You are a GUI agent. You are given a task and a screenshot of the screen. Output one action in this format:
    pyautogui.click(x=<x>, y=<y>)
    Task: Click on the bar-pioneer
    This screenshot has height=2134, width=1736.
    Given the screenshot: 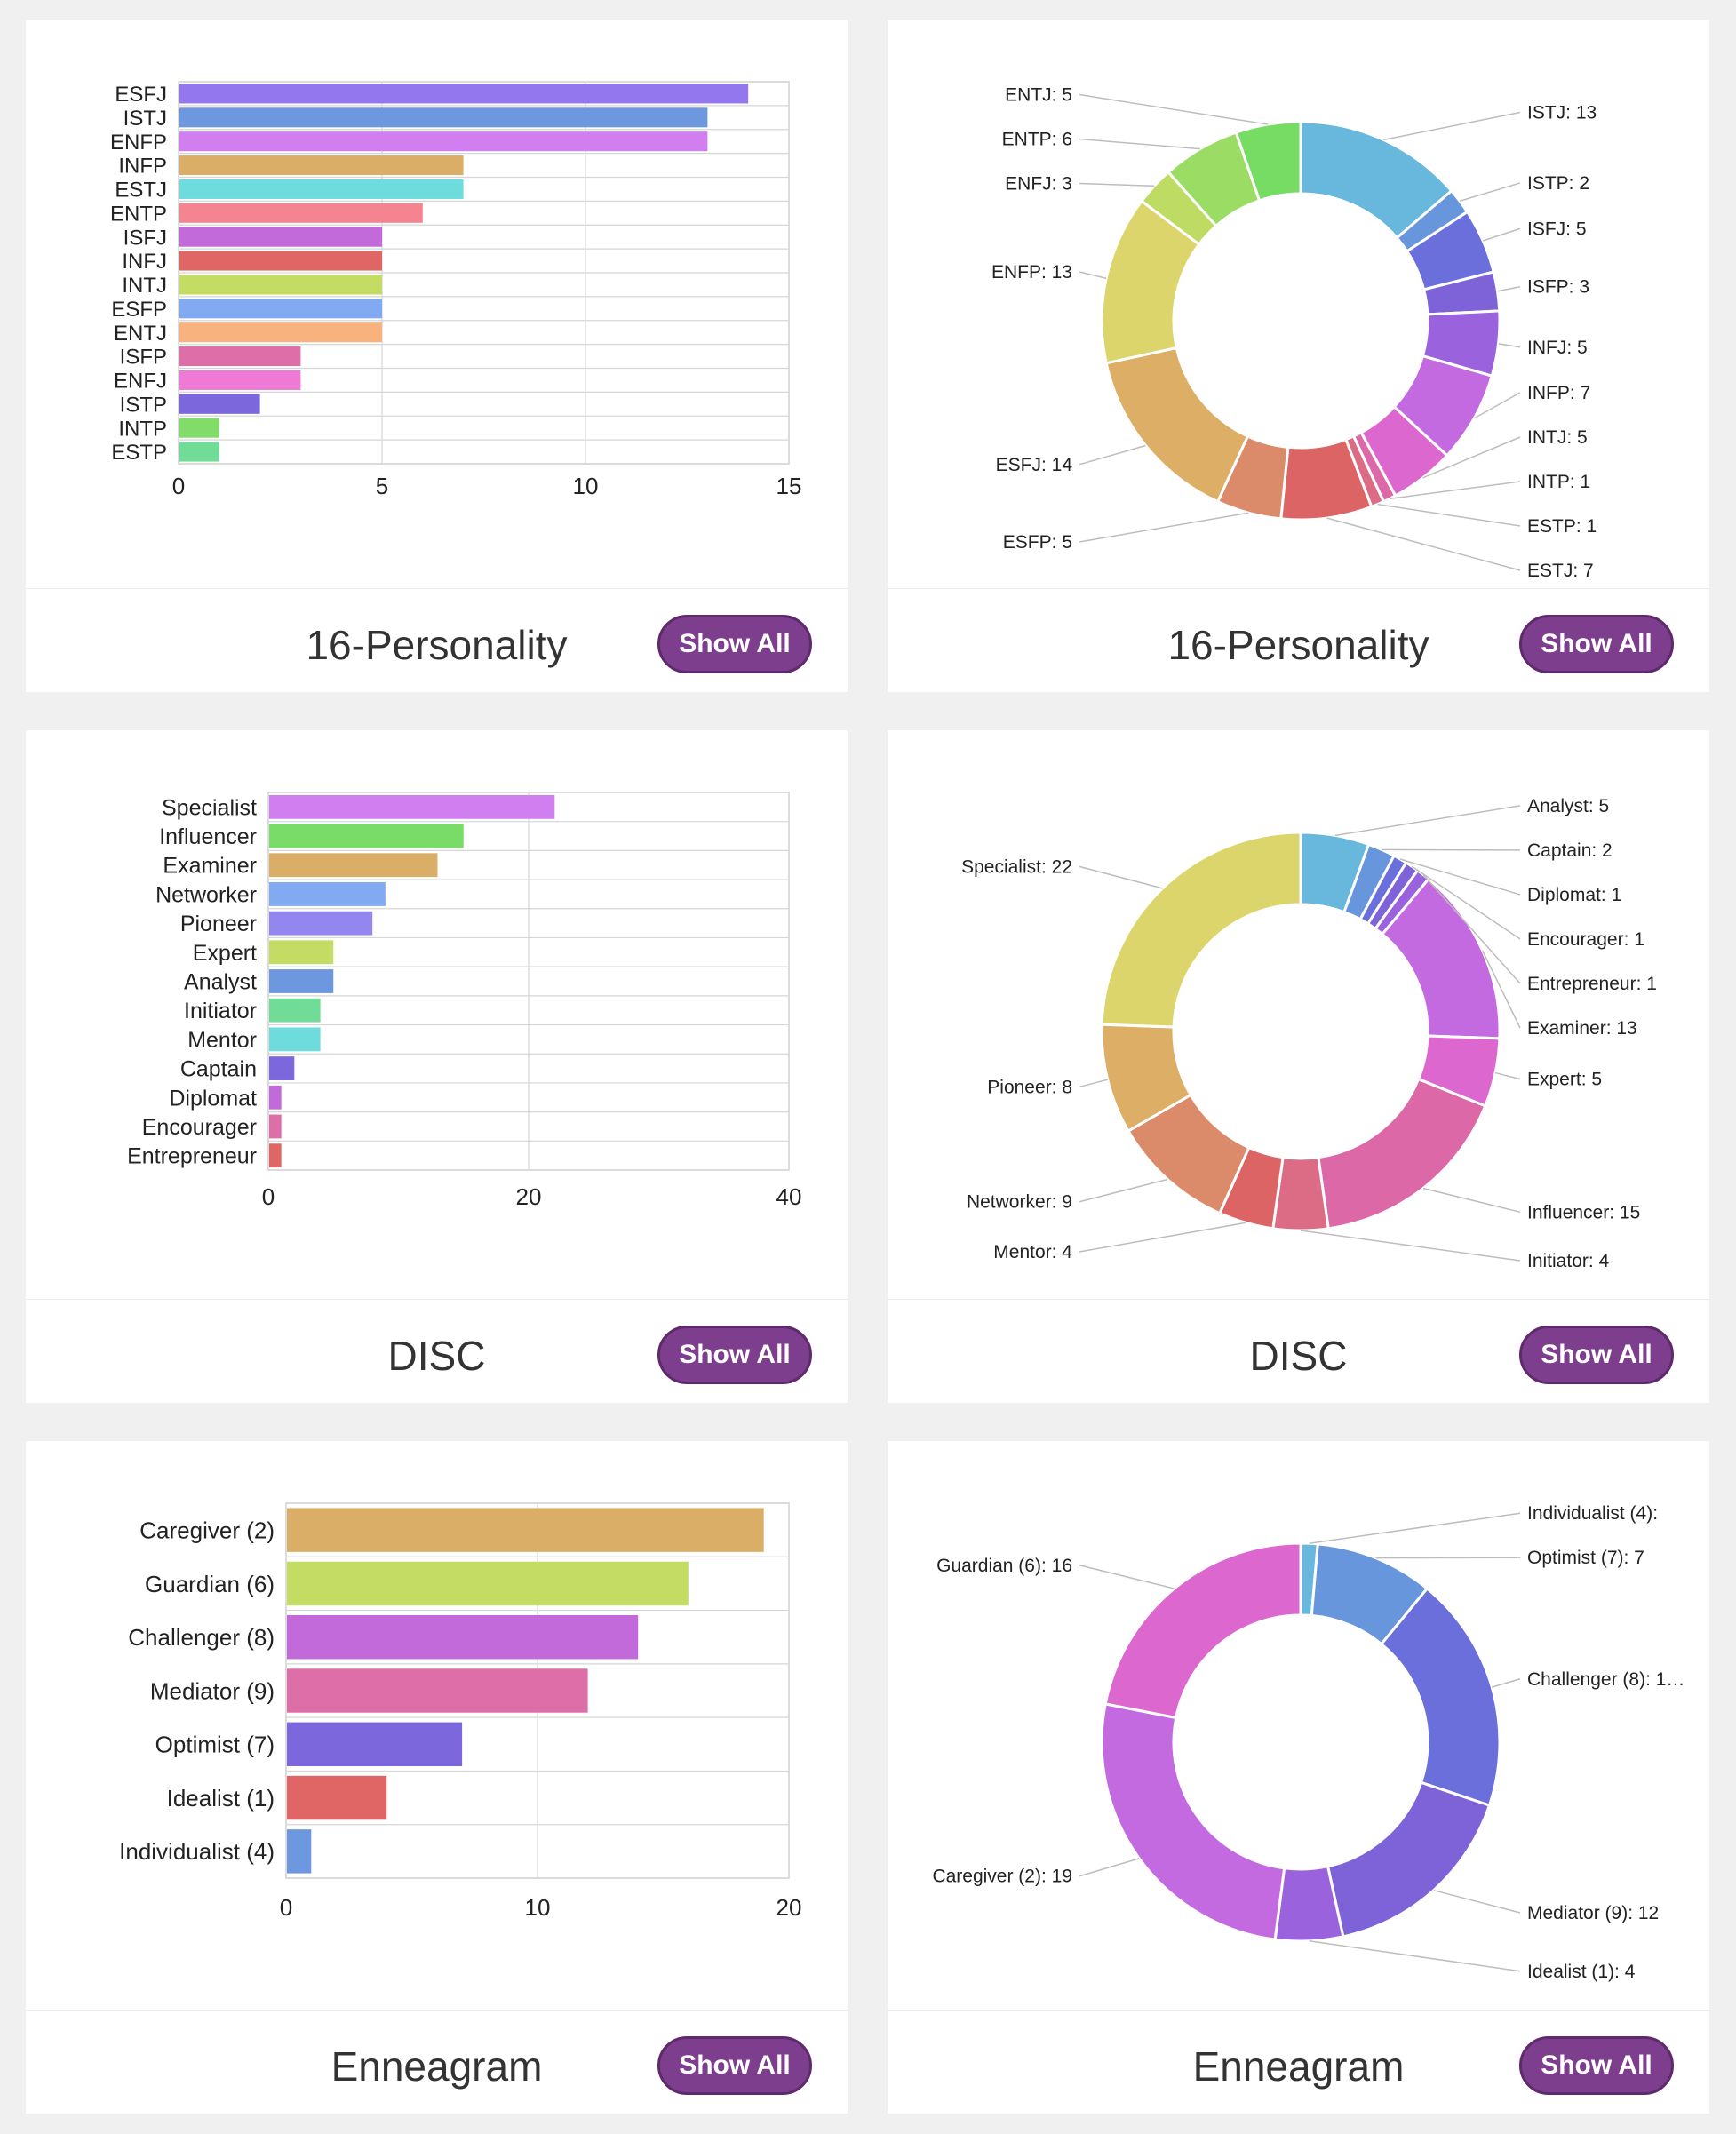 What is the action you would take?
    pyautogui.click(x=321, y=923)
    